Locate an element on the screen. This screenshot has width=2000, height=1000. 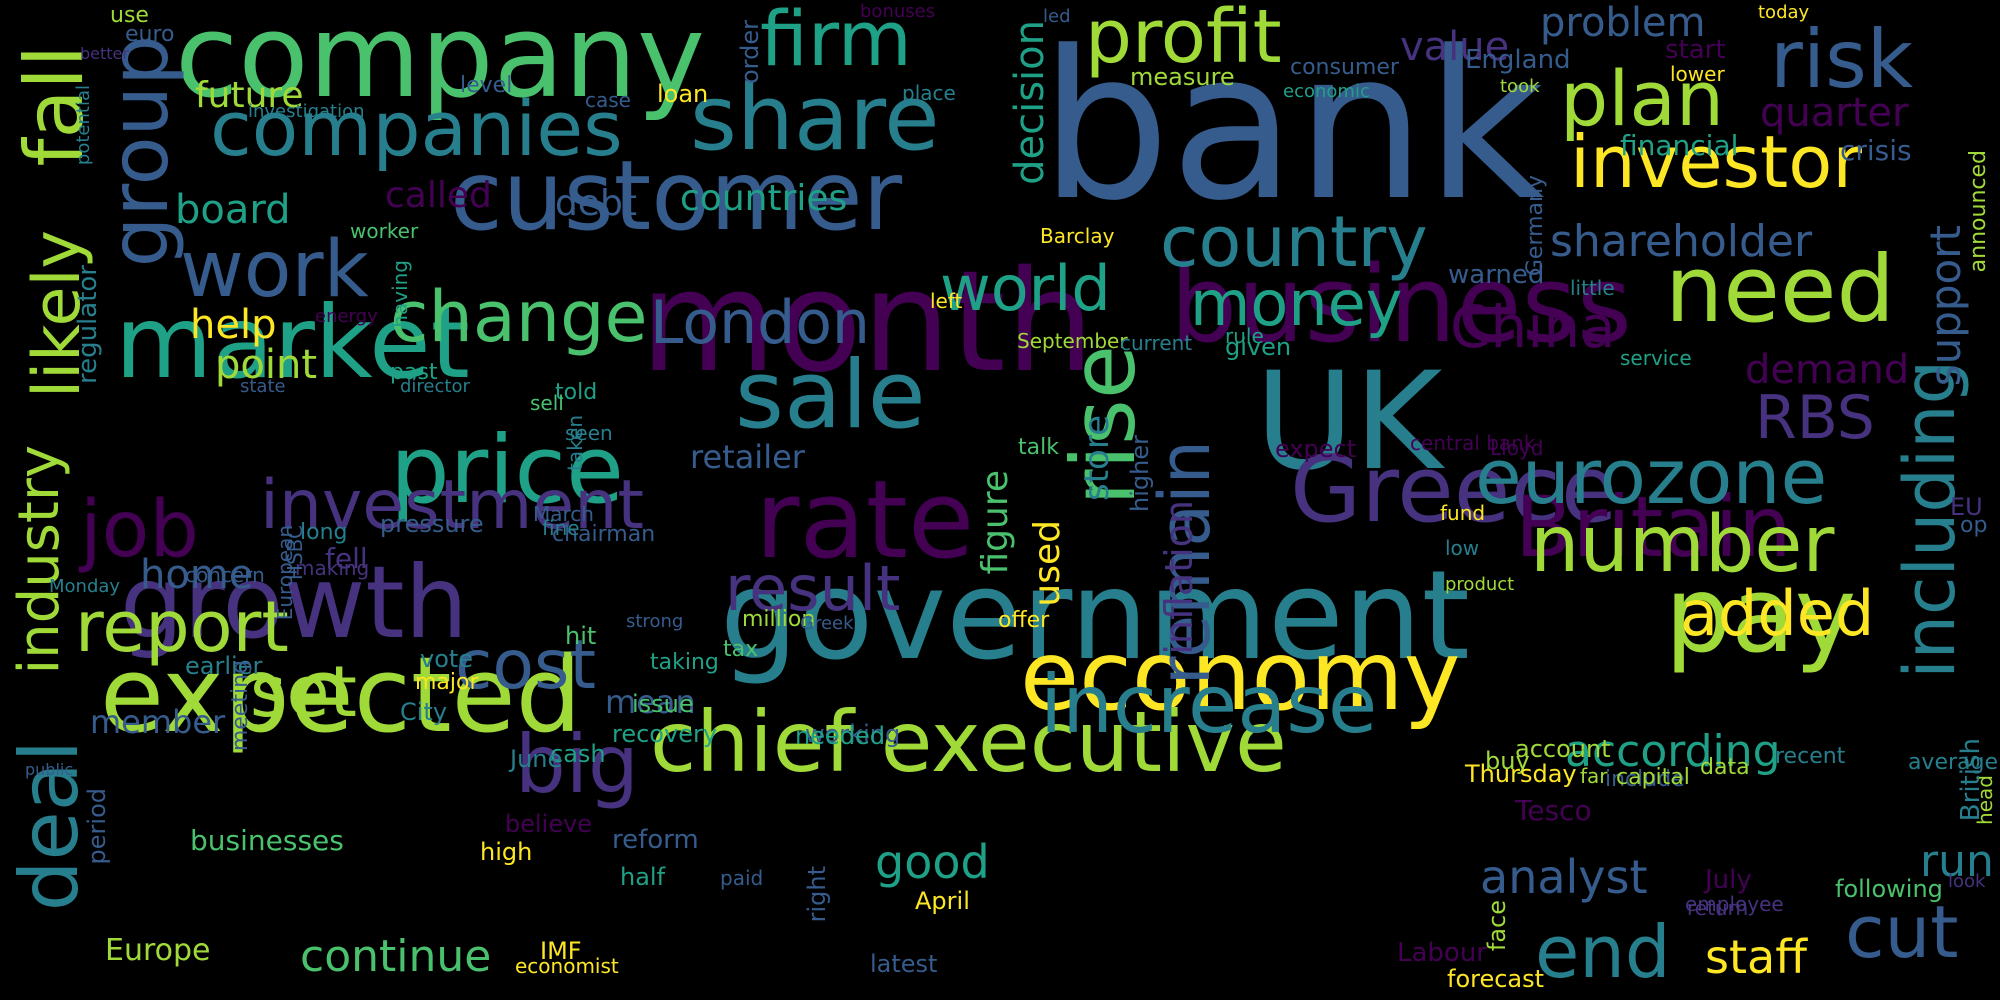
cloud-word: face is located at coordinates (1497, 926).